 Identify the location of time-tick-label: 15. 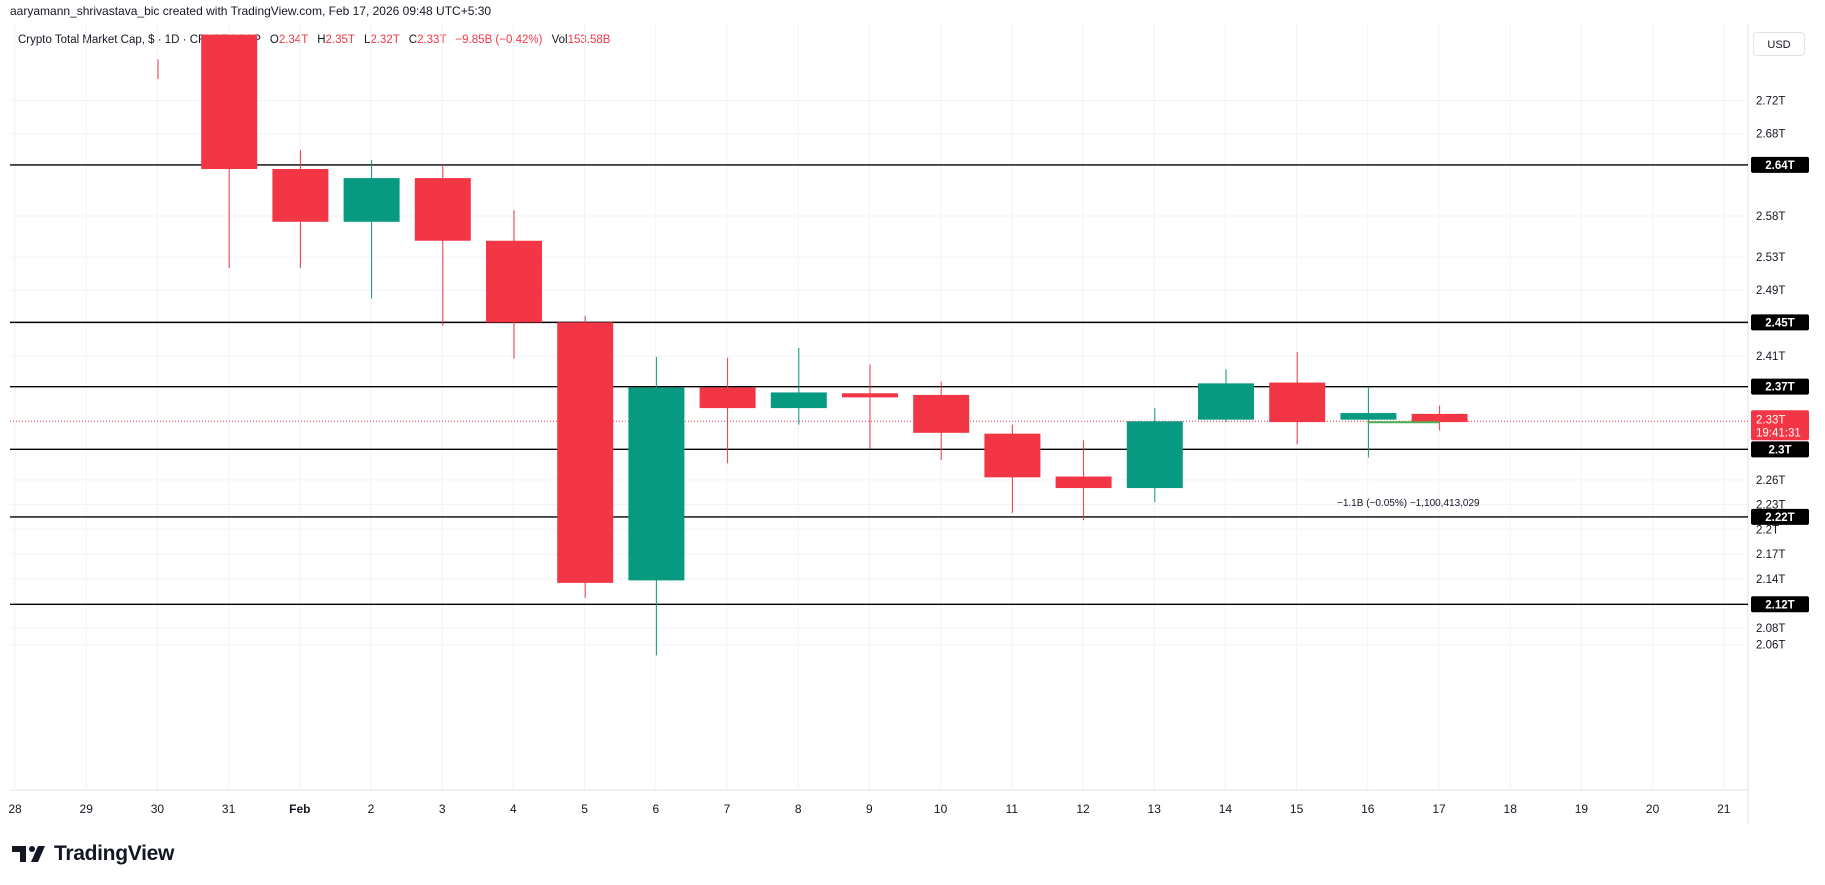
(1297, 809).